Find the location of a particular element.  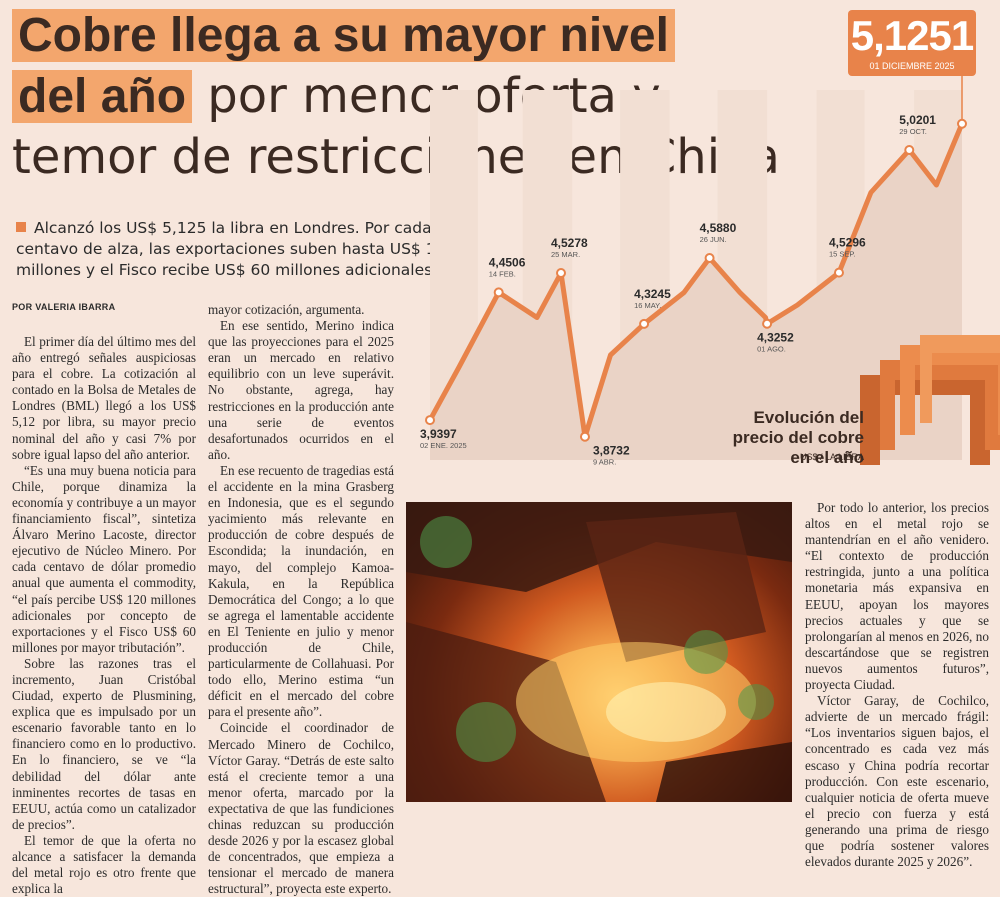

price-badge-value: 5,1251 is located at coordinates (912, 35).